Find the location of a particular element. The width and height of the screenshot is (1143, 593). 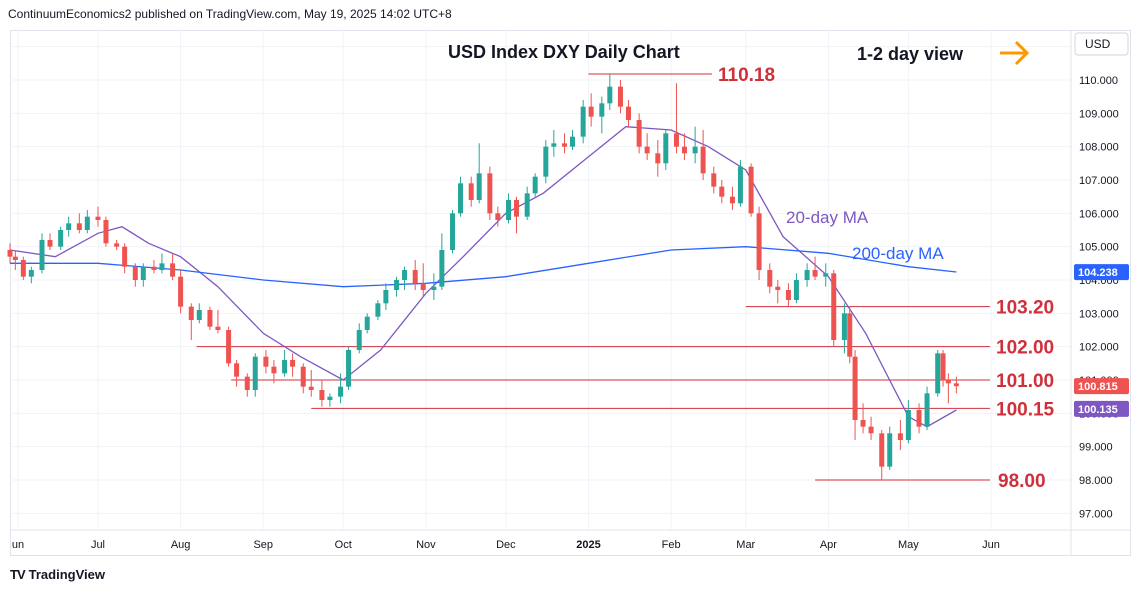

x-tick-label: 2025 is located at coordinates (588, 545).